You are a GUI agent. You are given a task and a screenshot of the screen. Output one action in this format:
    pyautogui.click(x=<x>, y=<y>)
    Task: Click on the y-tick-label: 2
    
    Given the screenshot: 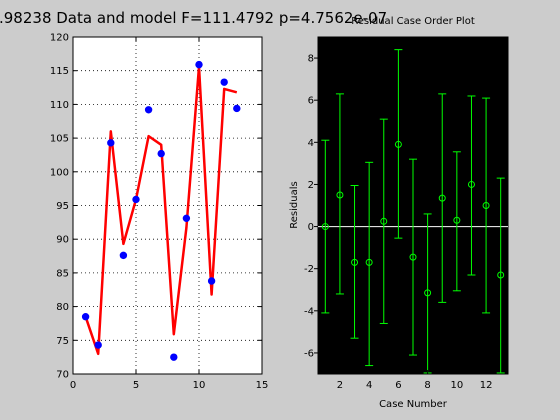 What is the action you would take?
    pyautogui.click(x=311, y=185)
    